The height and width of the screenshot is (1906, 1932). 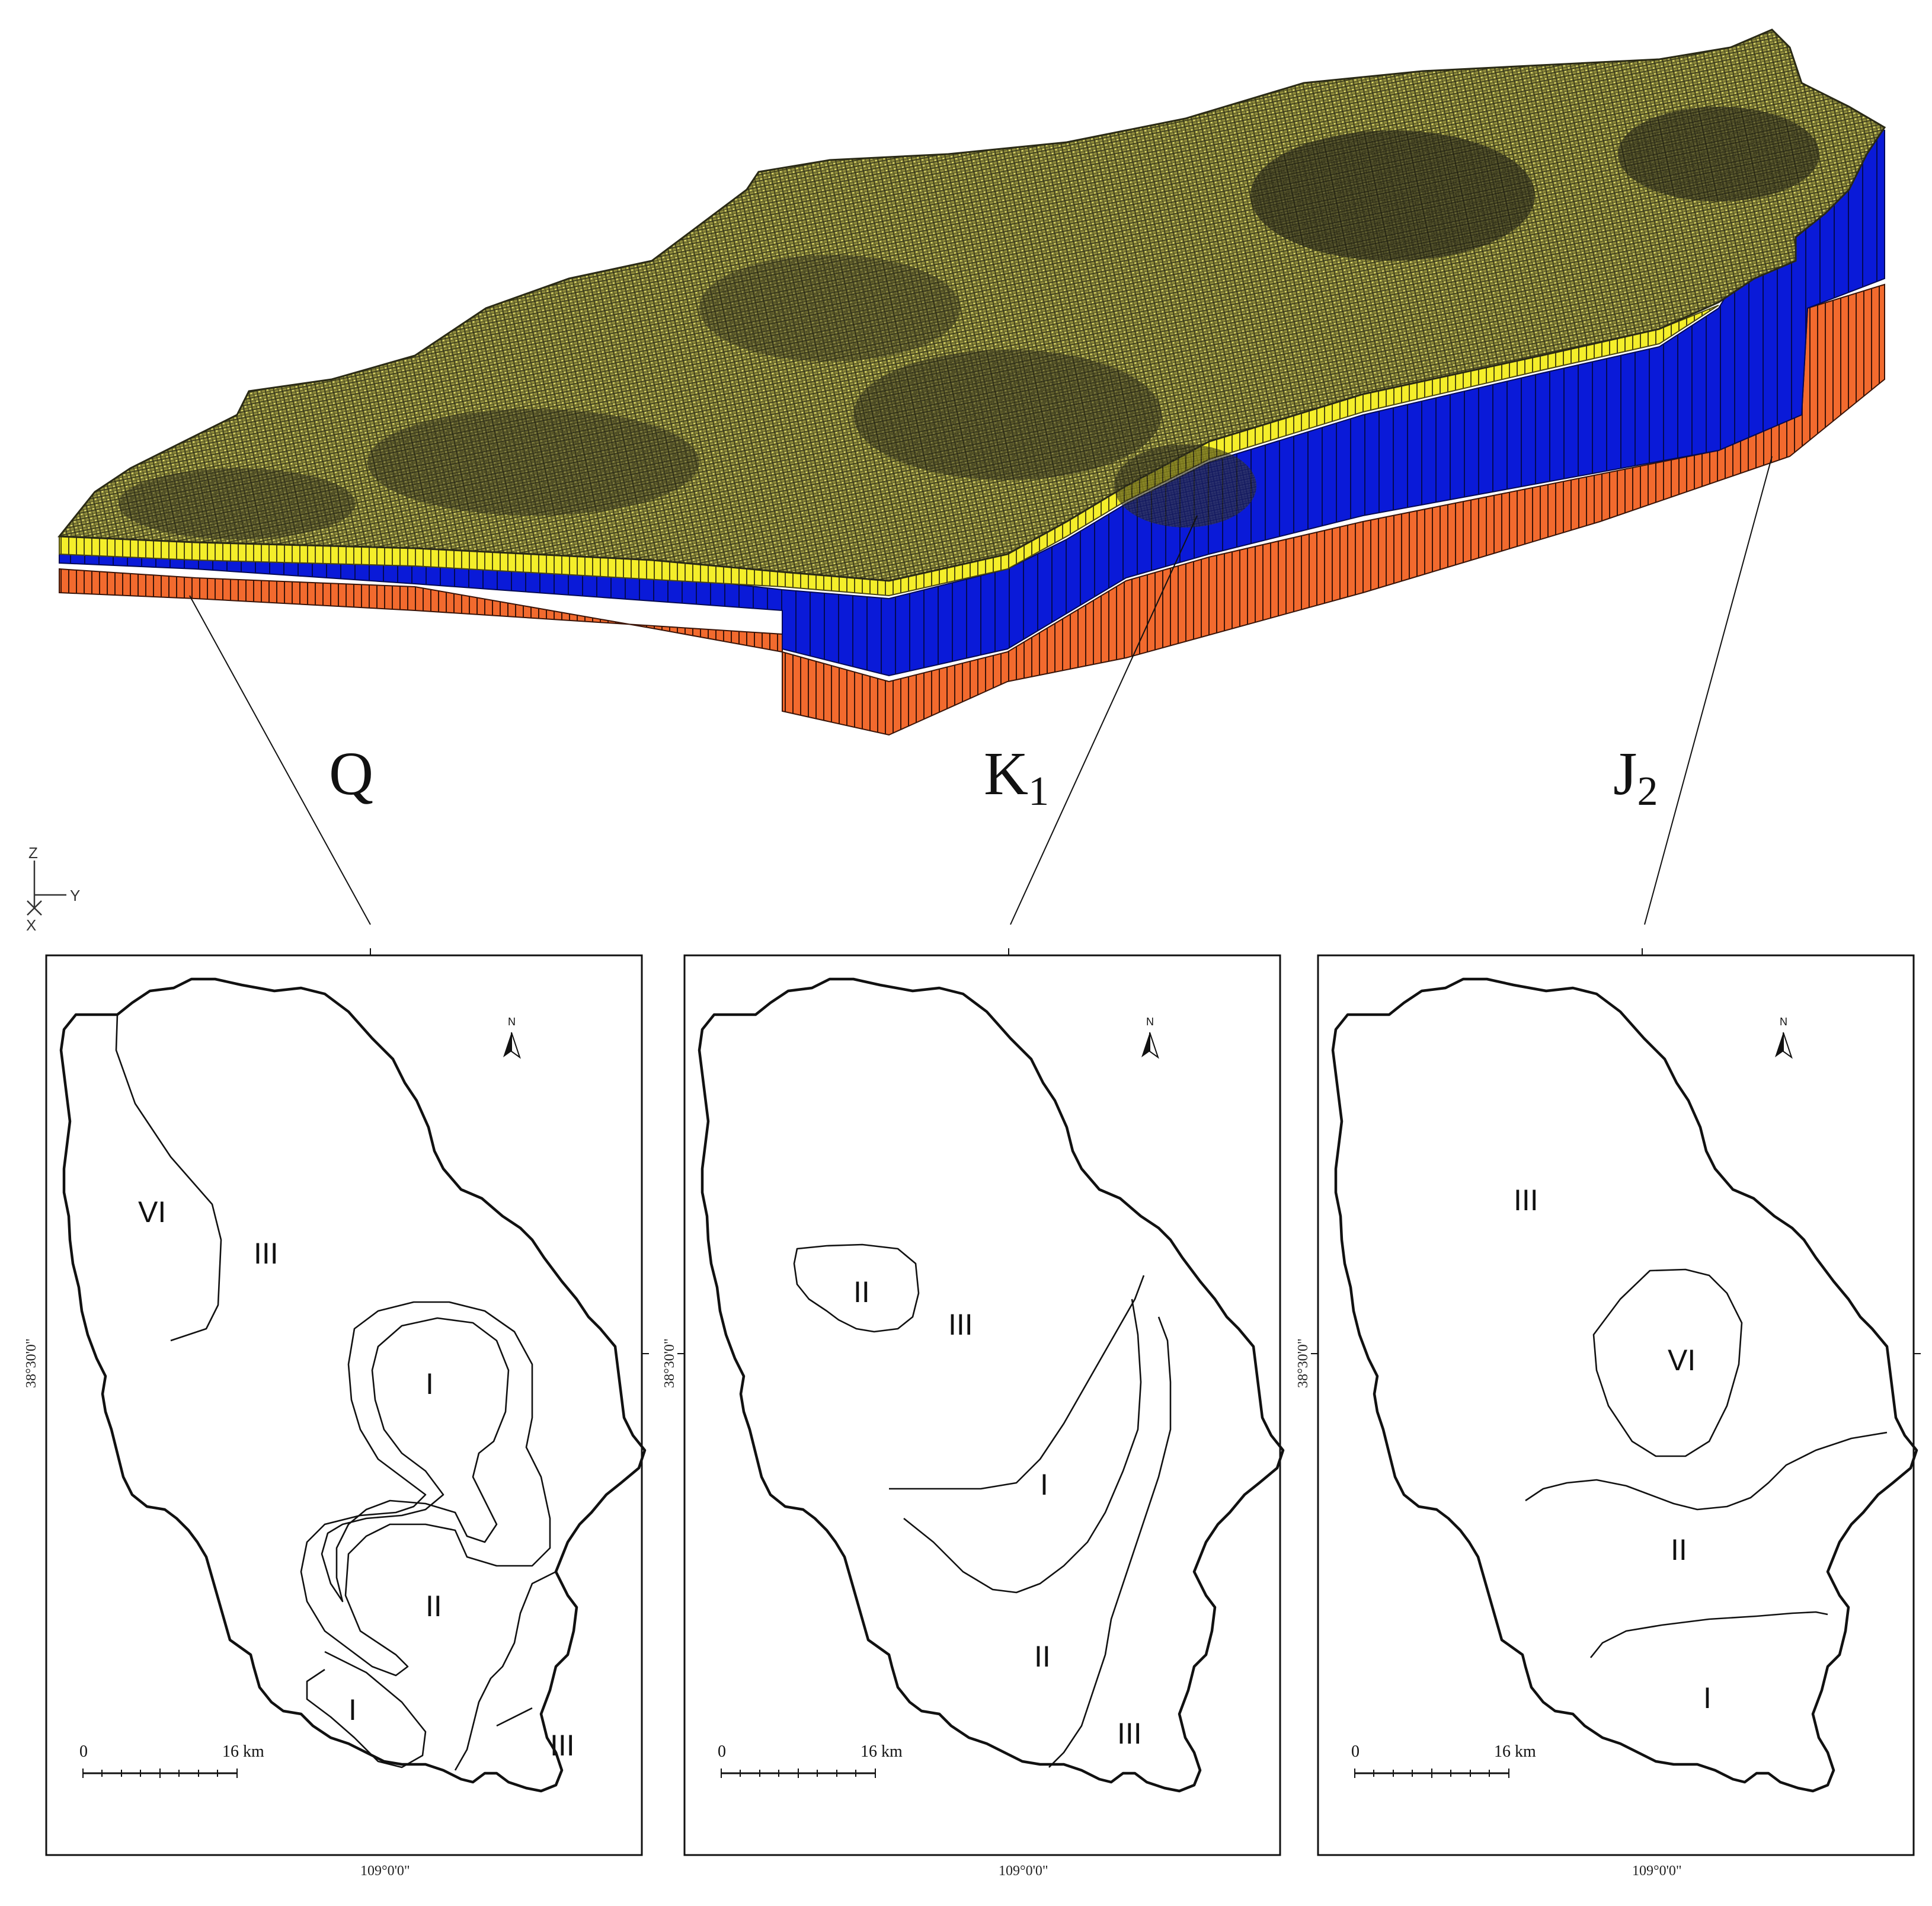 I want to click on layer-label-j2: J2, so click(x=1636, y=777).